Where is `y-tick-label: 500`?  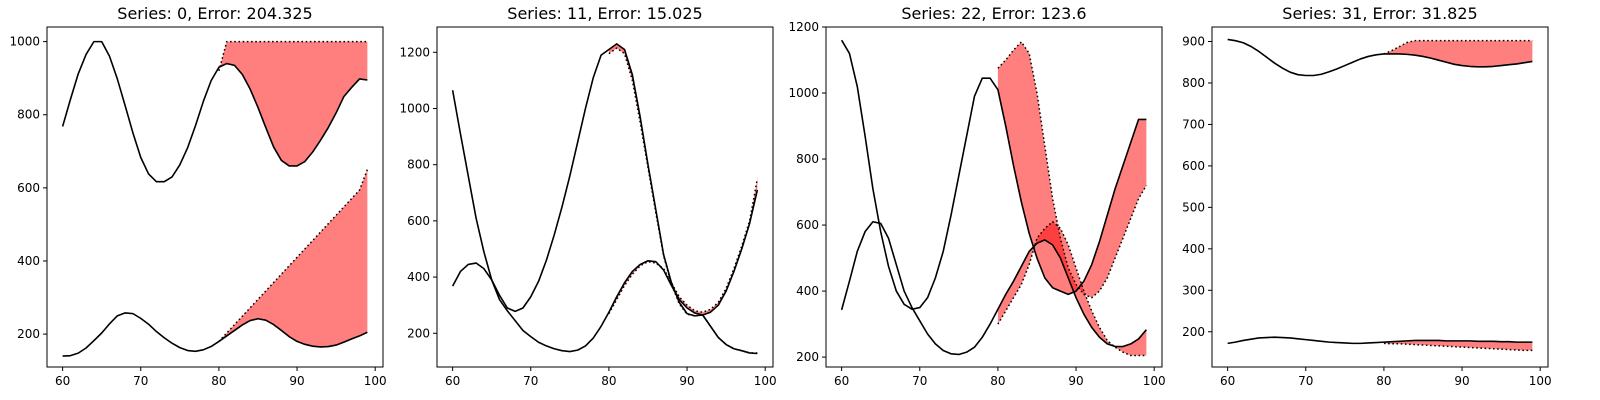
y-tick-label: 500 is located at coordinates (1193, 207).